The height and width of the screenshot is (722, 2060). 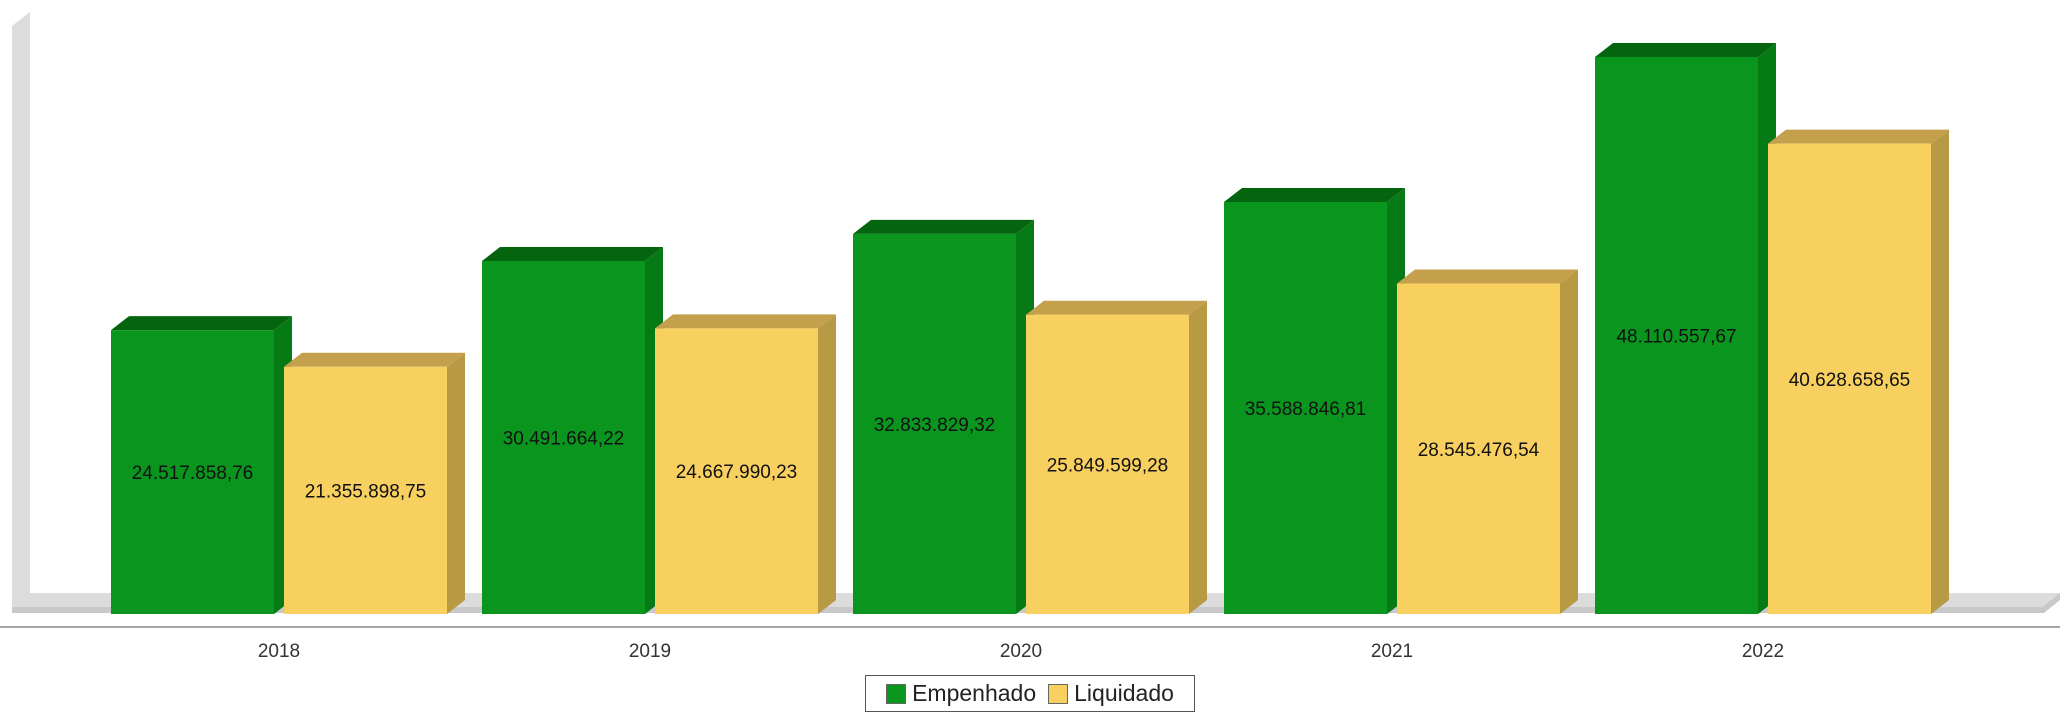 What do you see at coordinates (827, 464) in the screenshot?
I see `bar-side-liquidado-2019` at bounding box center [827, 464].